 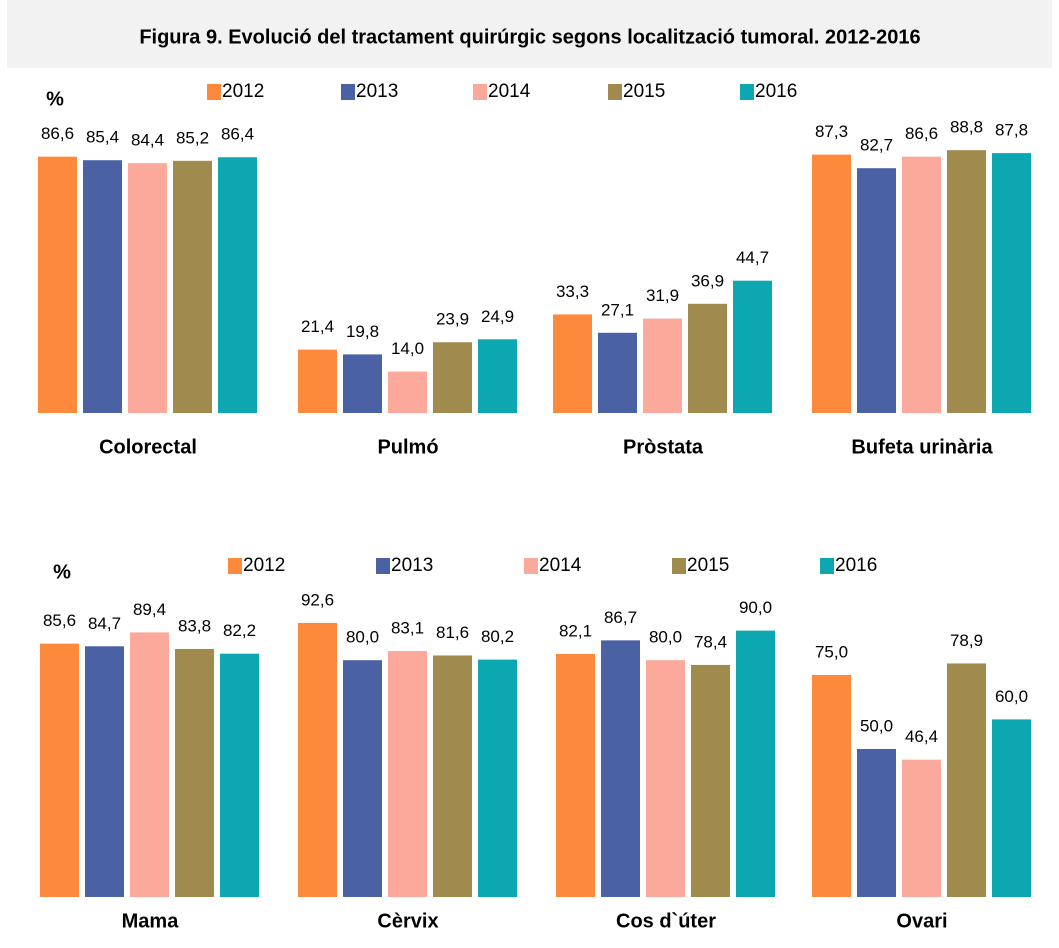 What do you see at coordinates (237, 134) in the screenshot?
I see `value-label: 86,4` at bounding box center [237, 134].